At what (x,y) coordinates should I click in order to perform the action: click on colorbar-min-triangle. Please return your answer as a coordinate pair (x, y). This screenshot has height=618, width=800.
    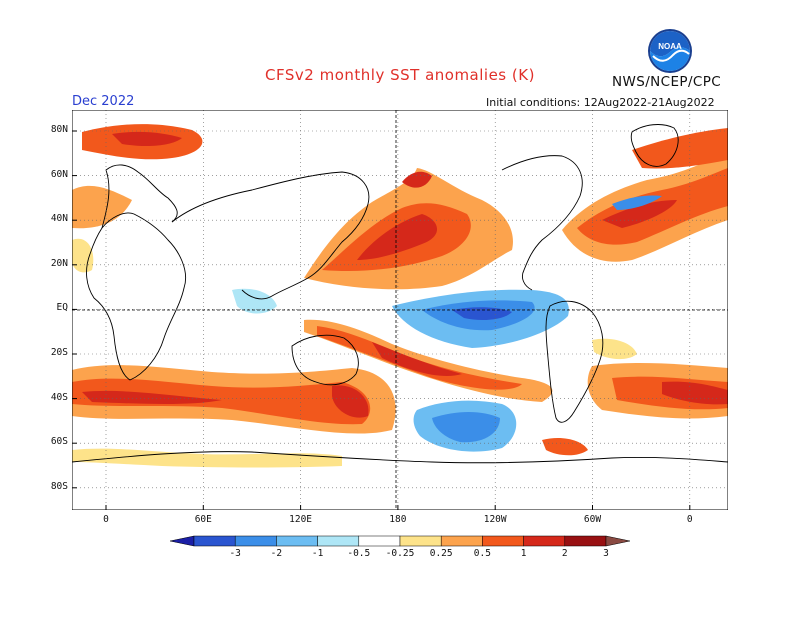
    Looking at the image, I should click on (182, 541).